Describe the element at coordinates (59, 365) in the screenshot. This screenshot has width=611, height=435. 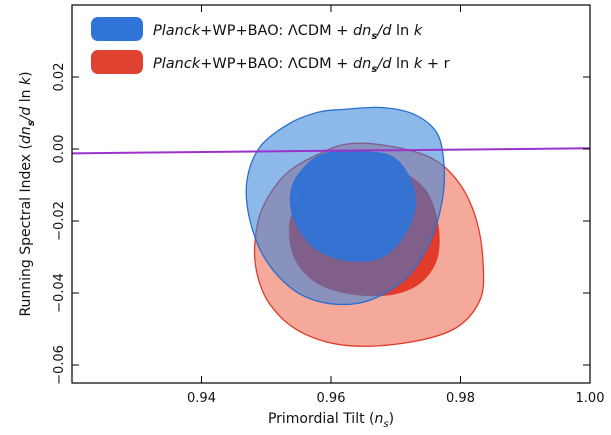
I see `y-tick-label: −0.06` at that location.